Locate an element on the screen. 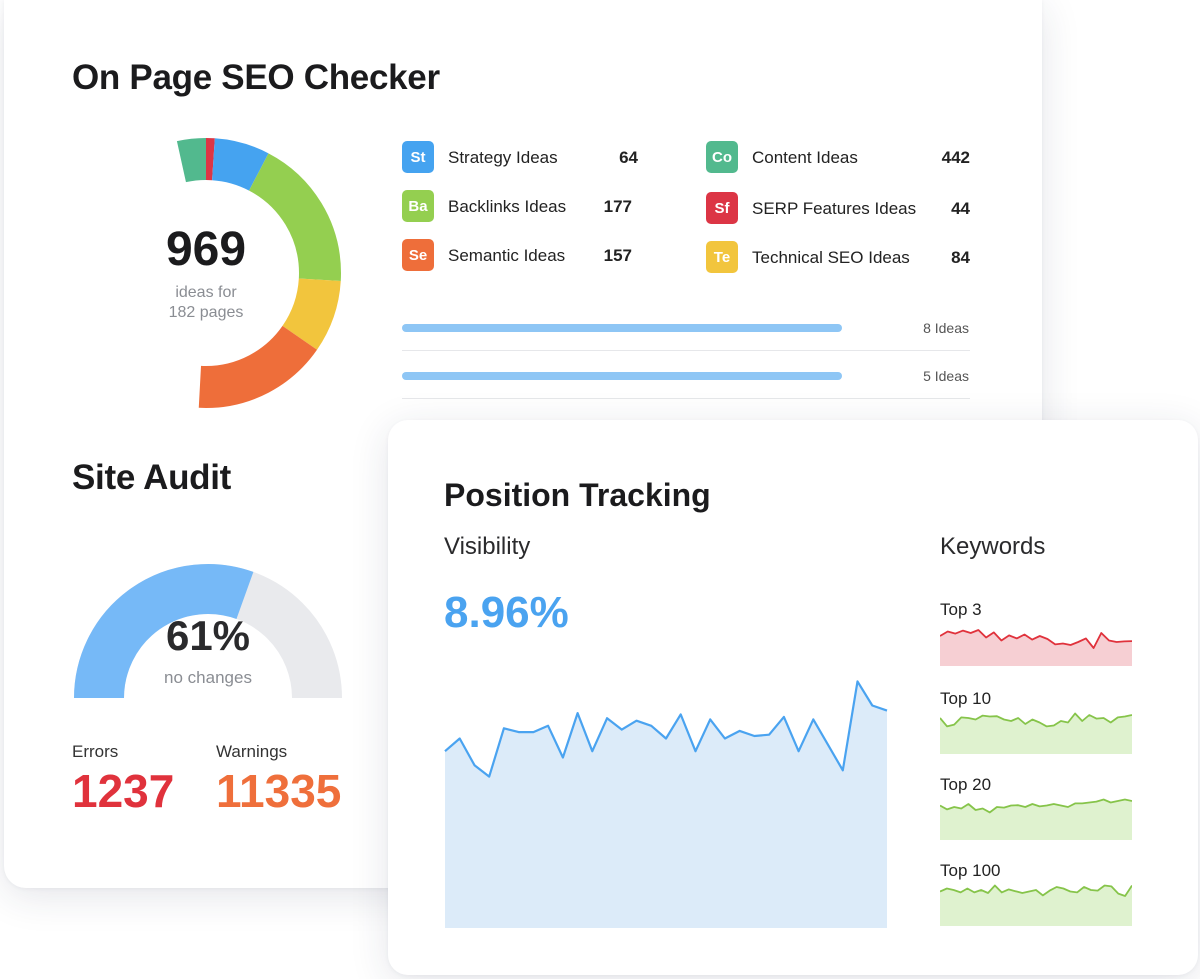  keyword-top-10-label: Top 10 is located at coordinates (966, 698).